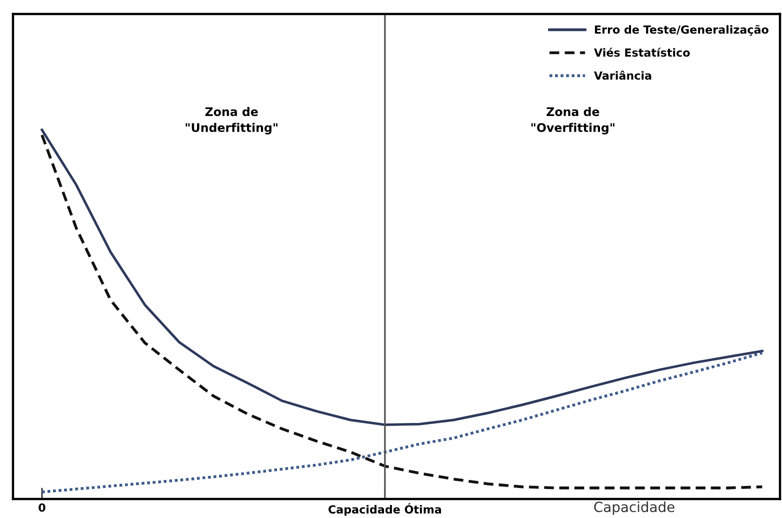 This screenshot has width=782, height=518. Describe the element at coordinates (623, 75) in the screenshot. I see `legend-label: Variância` at that location.